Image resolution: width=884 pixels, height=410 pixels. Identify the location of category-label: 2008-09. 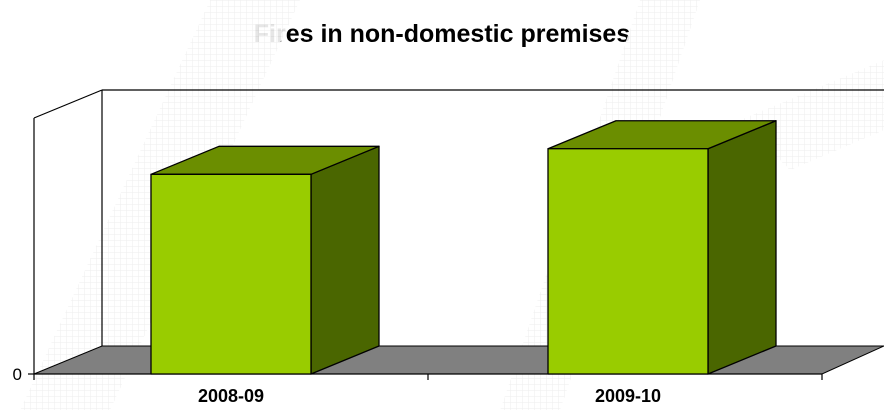
(231, 396).